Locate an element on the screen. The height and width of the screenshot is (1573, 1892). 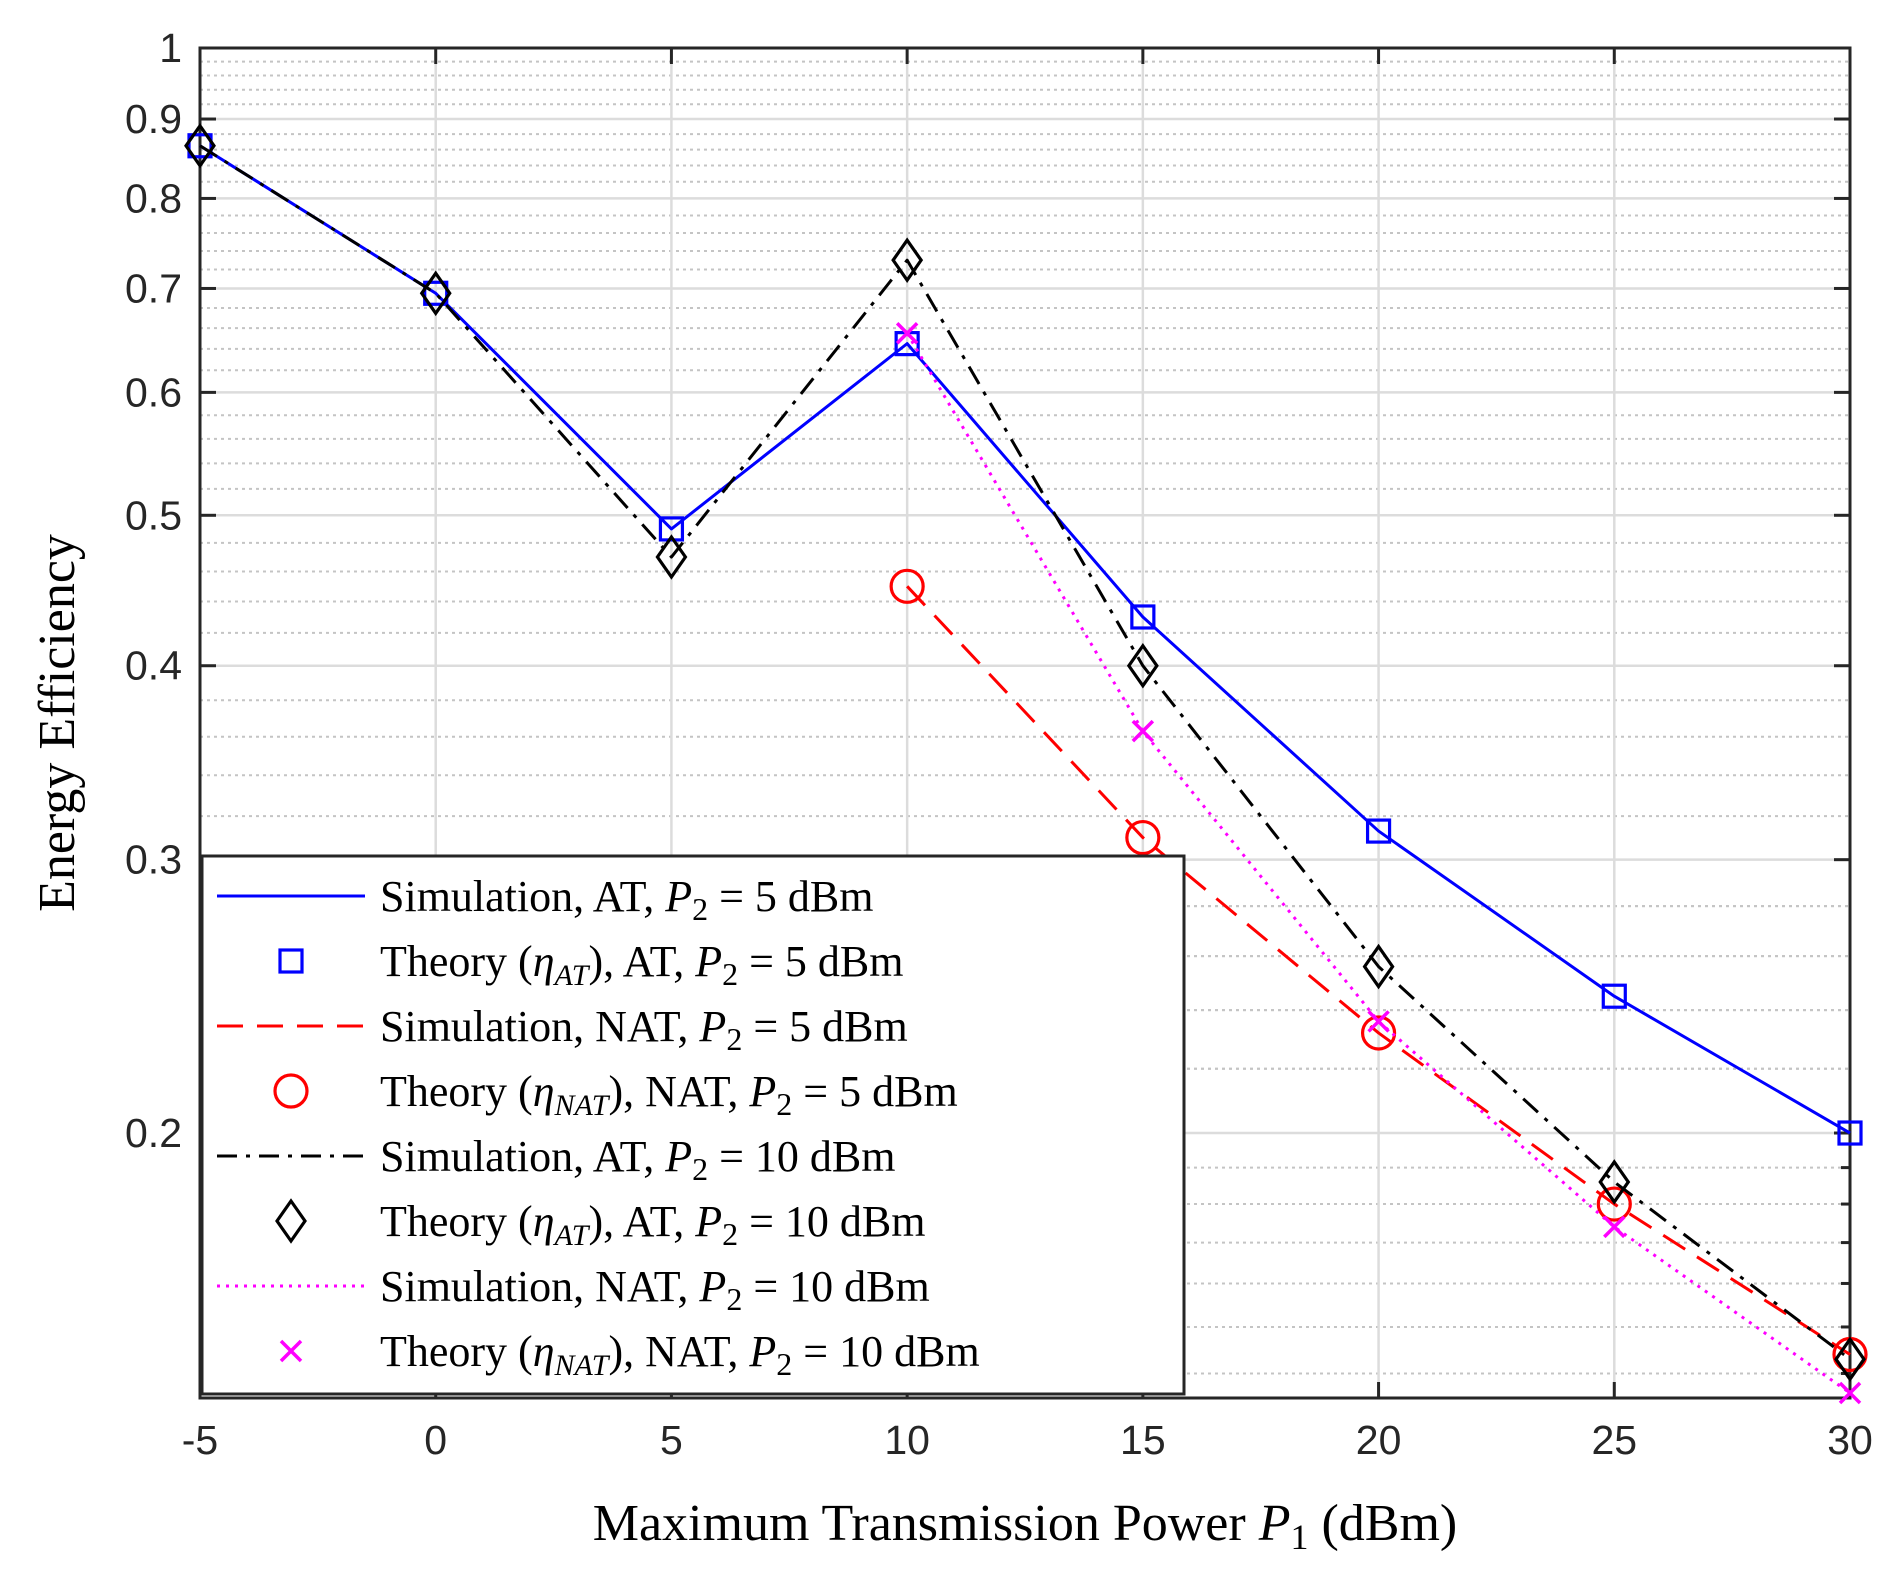
legend-label: Theory (ηNAT), NAT, P2 = 10 dBm is located at coordinates (680, 1354).